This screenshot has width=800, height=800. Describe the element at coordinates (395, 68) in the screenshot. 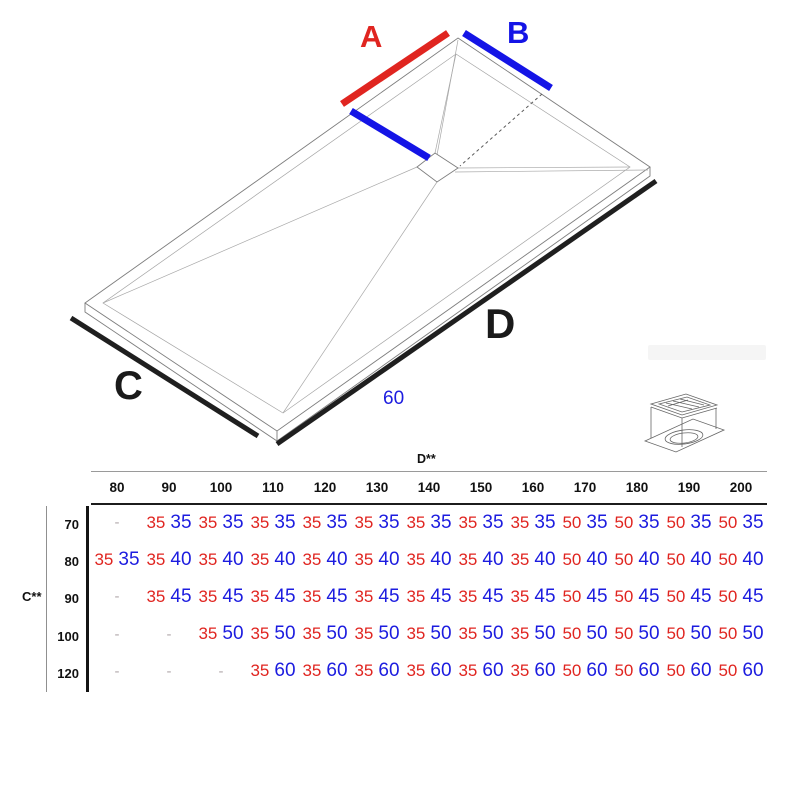

I see `dimension-line-a` at that location.